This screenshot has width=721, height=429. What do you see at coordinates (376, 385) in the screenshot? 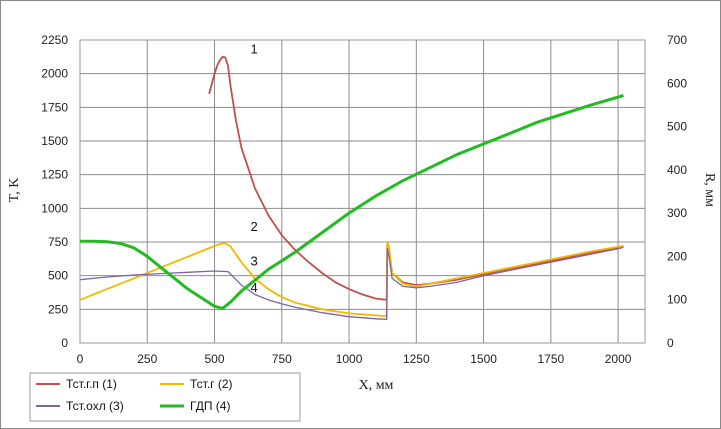
I see `x-axis-title: X, мм` at bounding box center [376, 385].